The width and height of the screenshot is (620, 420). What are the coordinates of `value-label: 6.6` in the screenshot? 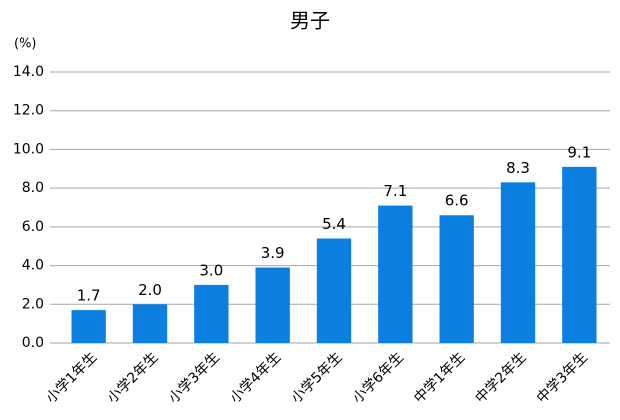 It's located at (457, 201).